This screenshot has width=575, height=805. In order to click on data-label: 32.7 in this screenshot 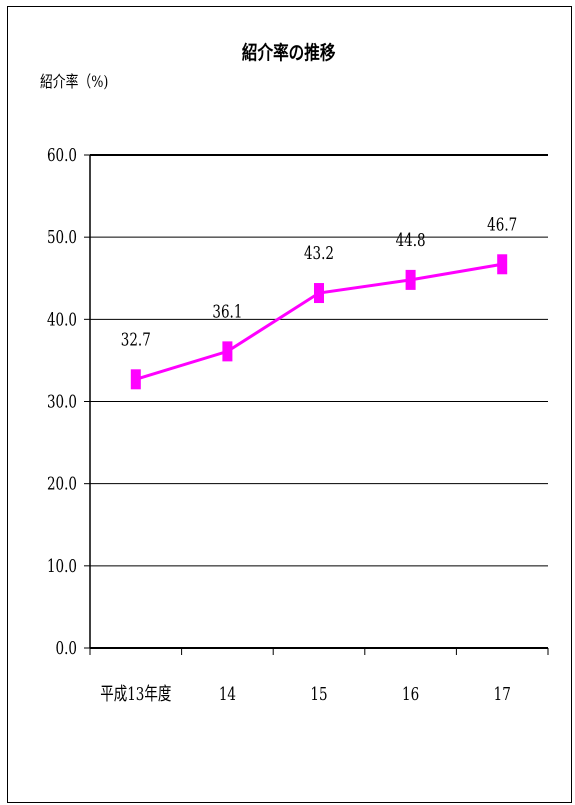, I will do `click(136, 338)`.